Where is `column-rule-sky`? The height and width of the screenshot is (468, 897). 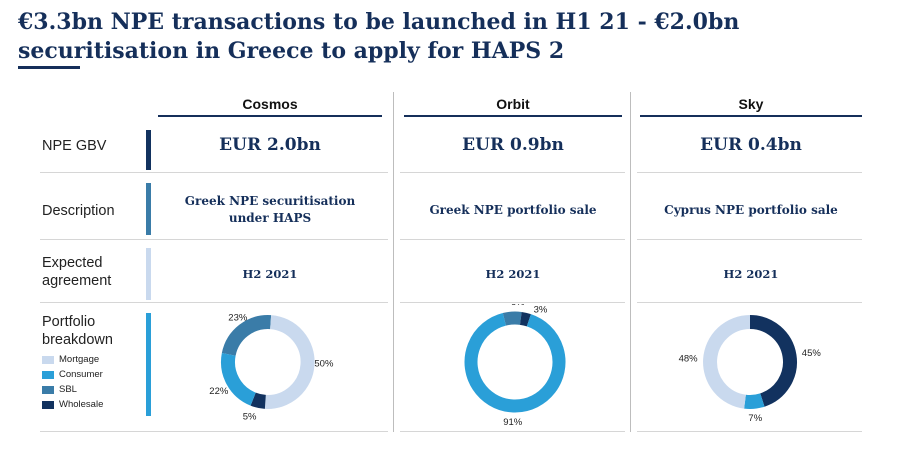 column-rule-sky is located at coordinates (751, 116).